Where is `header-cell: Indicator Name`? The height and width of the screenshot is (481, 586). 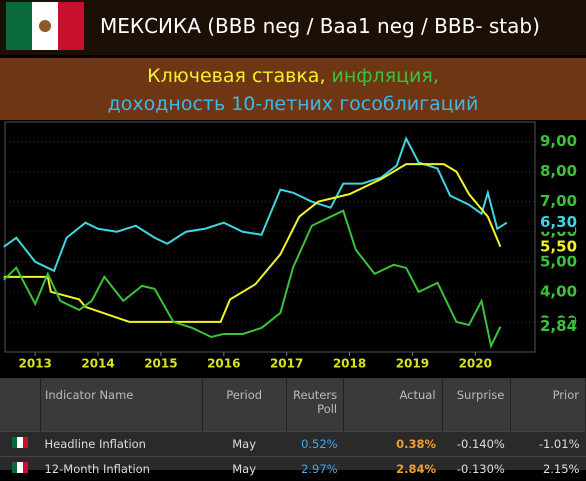 header-cell: Indicator Name is located at coordinates (121, 405).